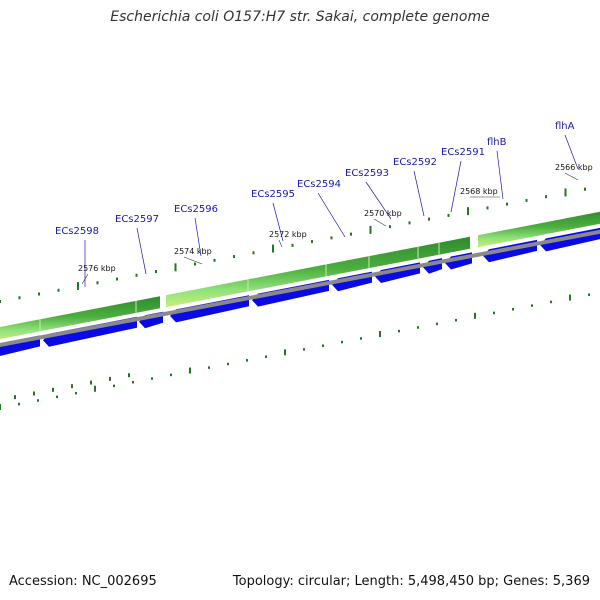  What do you see at coordinates (383, 213) in the screenshot?
I see `ruler-label: 2570 kbp` at bounding box center [383, 213].